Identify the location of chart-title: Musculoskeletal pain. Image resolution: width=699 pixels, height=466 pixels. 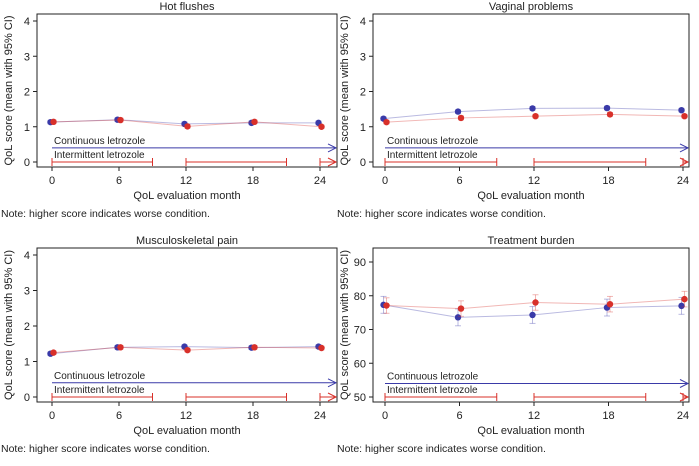
(187, 241).